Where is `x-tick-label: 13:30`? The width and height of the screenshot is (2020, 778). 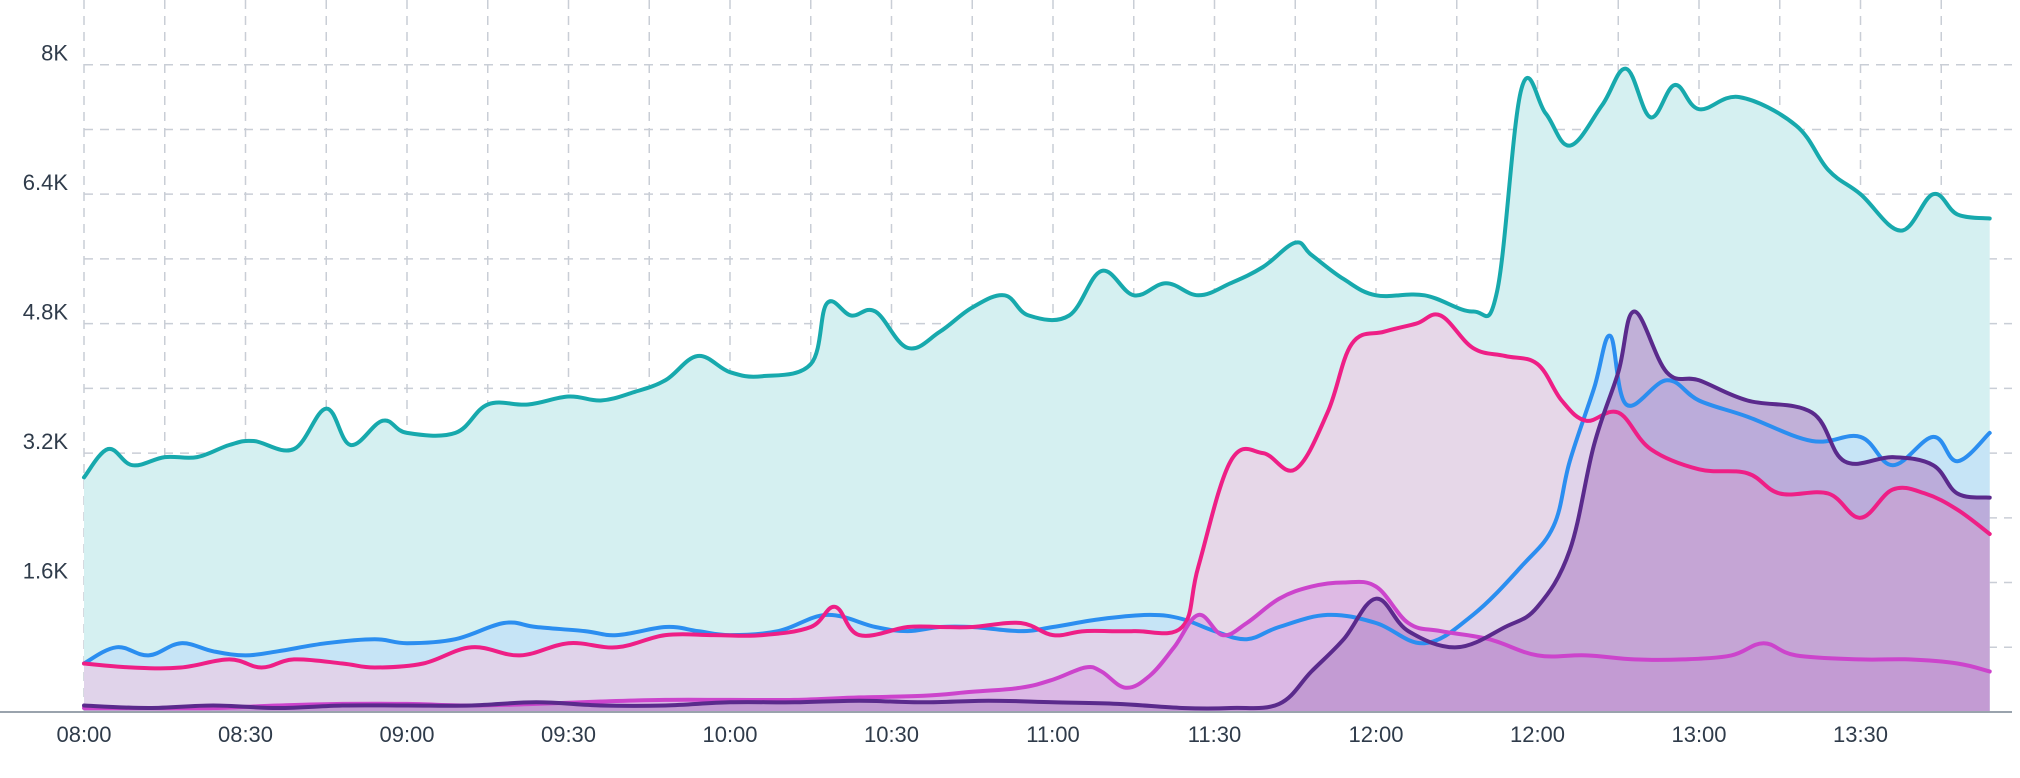 x-tick-label: 13:30 is located at coordinates (1860, 734).